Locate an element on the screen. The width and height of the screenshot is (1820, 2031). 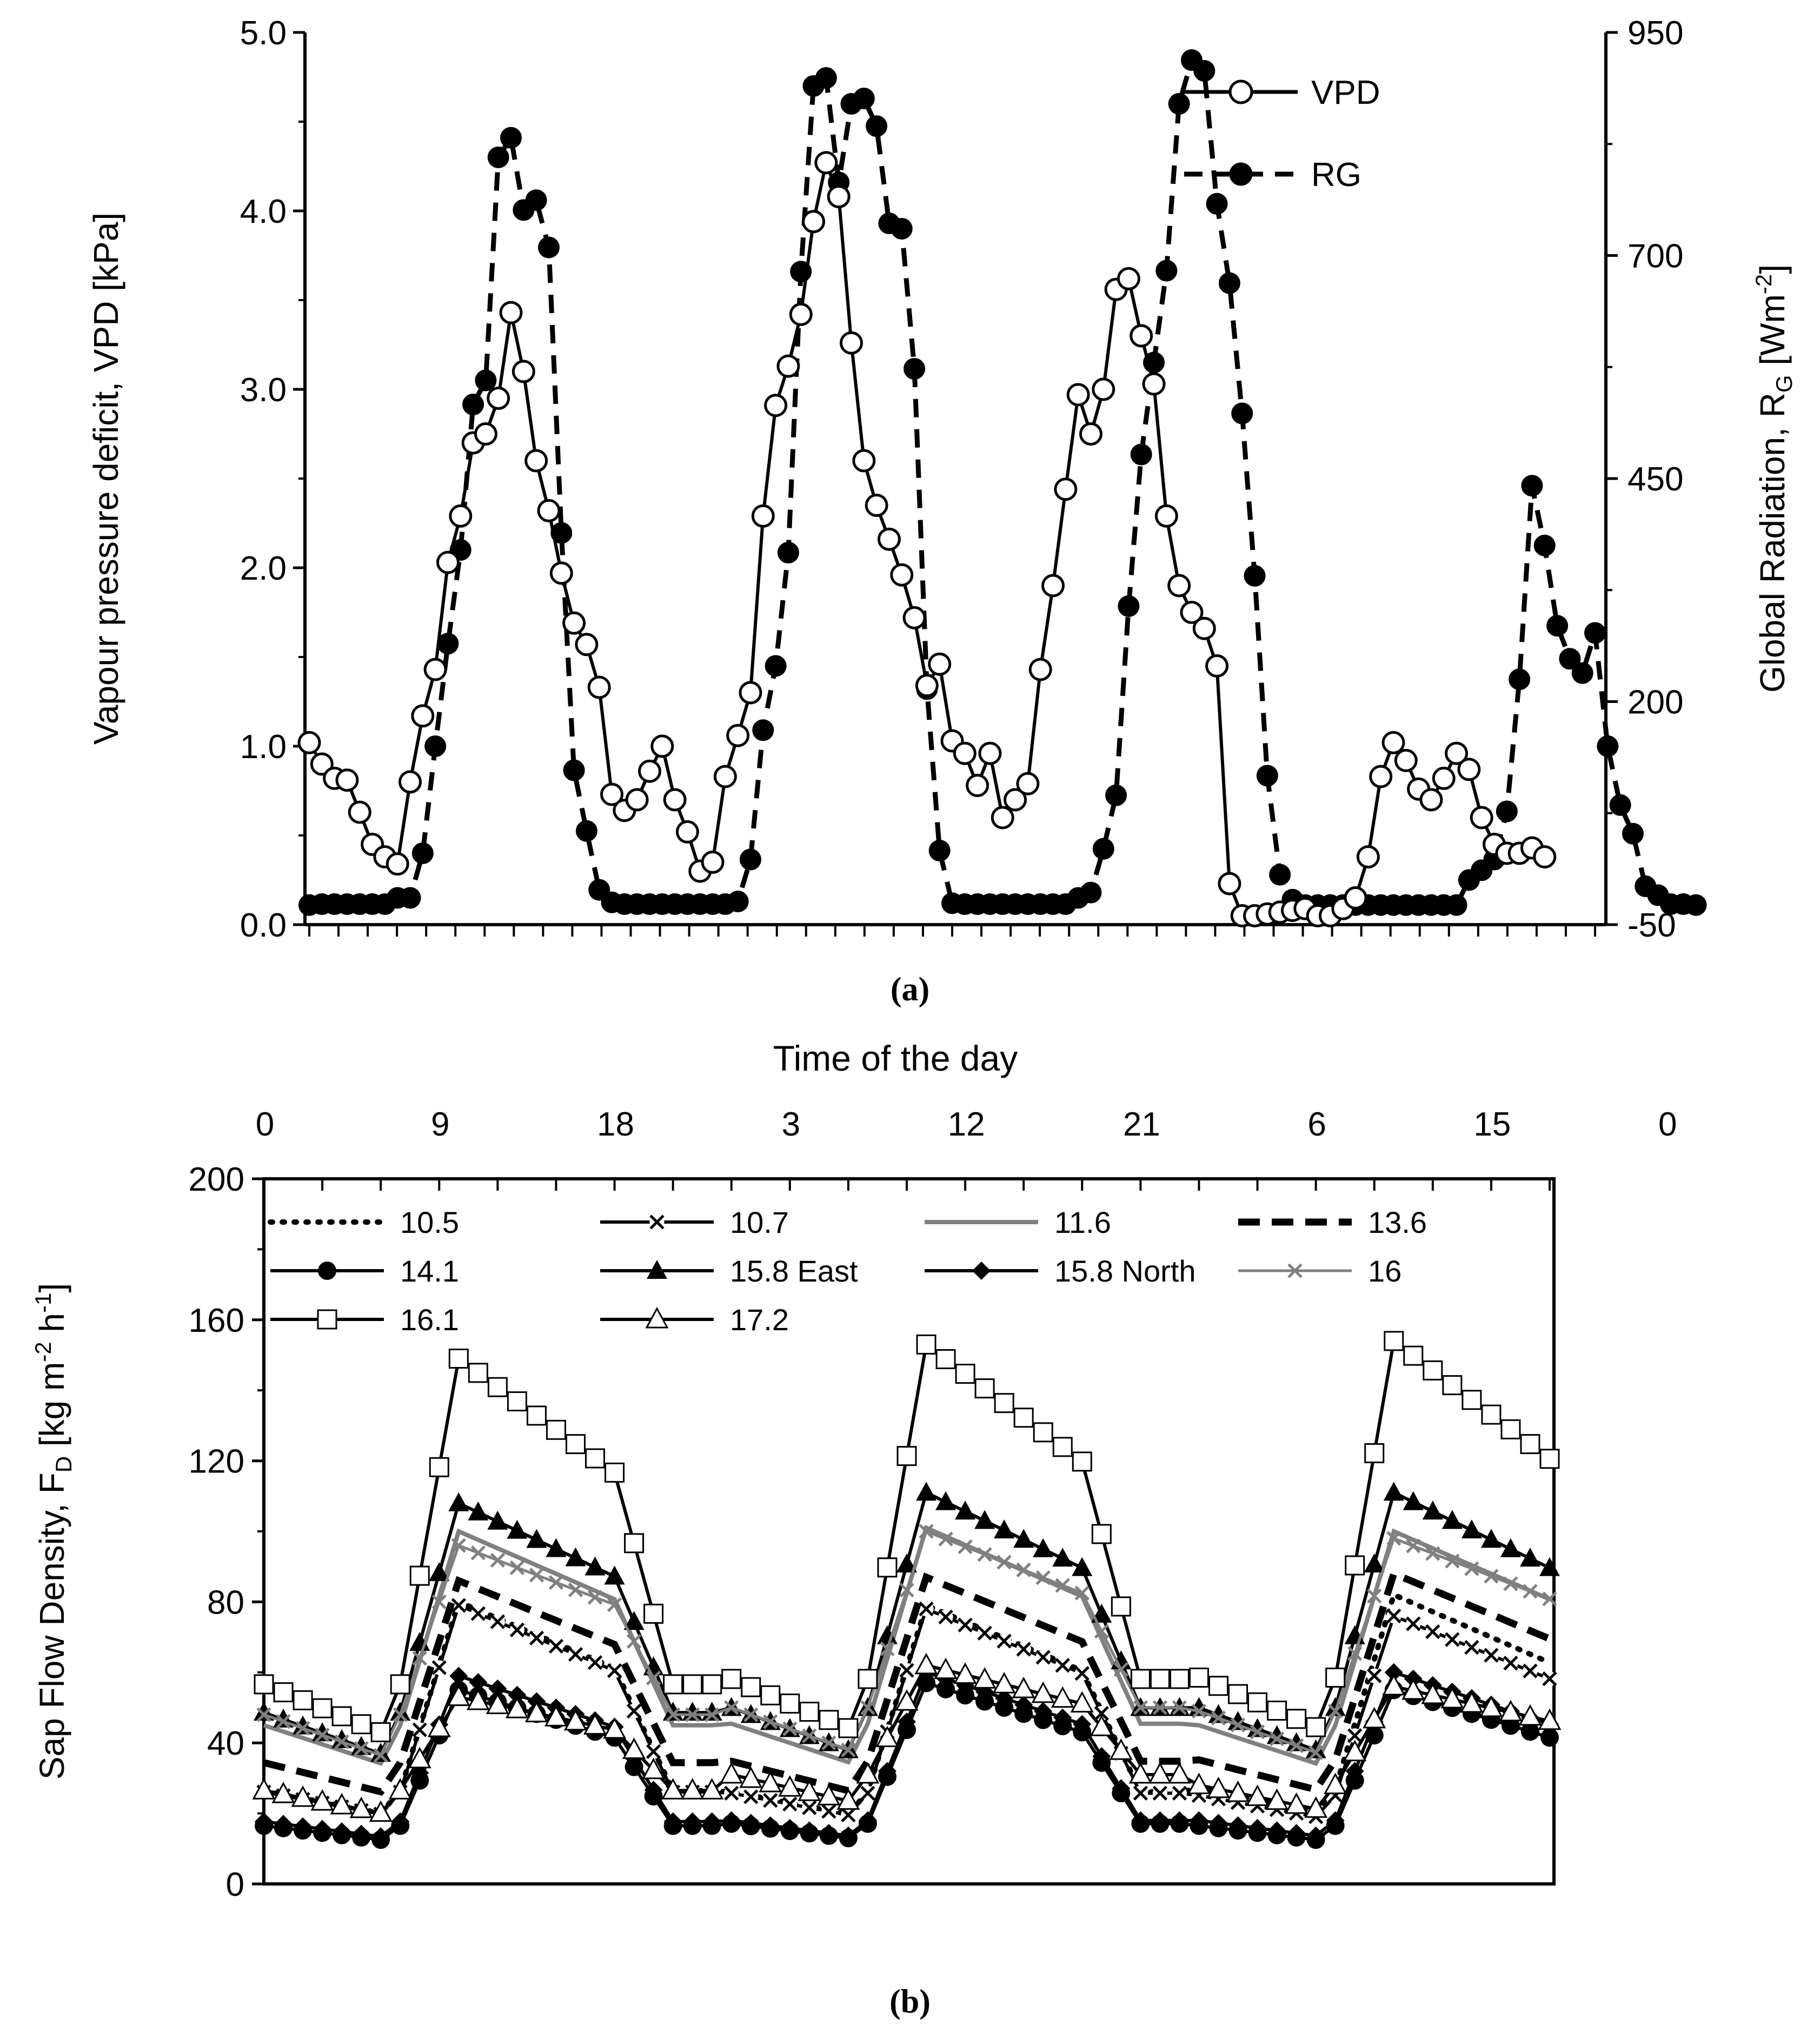
y2label-main: Global Radiation, R is located at coordinates (1773, 543).